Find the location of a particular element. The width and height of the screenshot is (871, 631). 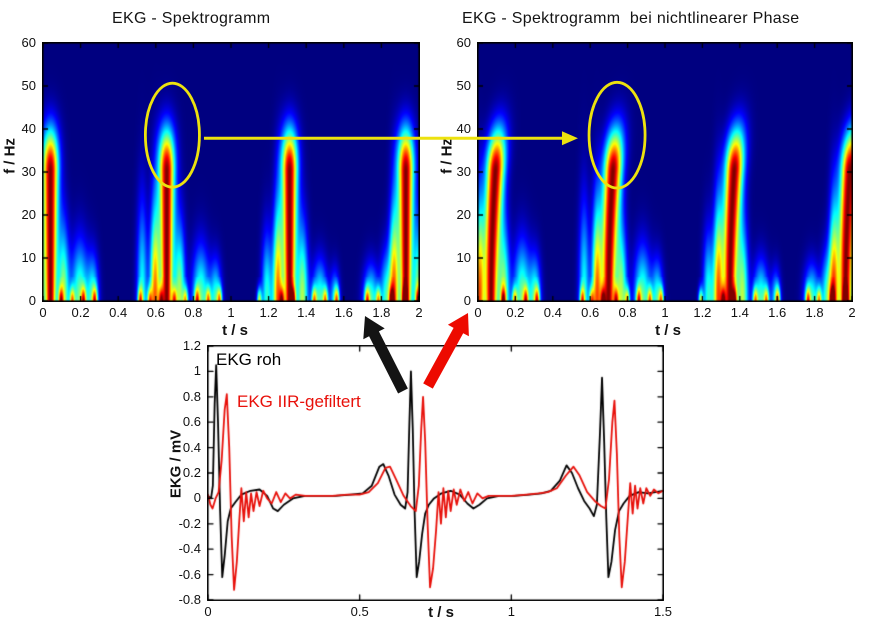

left-spectrogram-xlabel: t / s is located at coordinates (235, 330).